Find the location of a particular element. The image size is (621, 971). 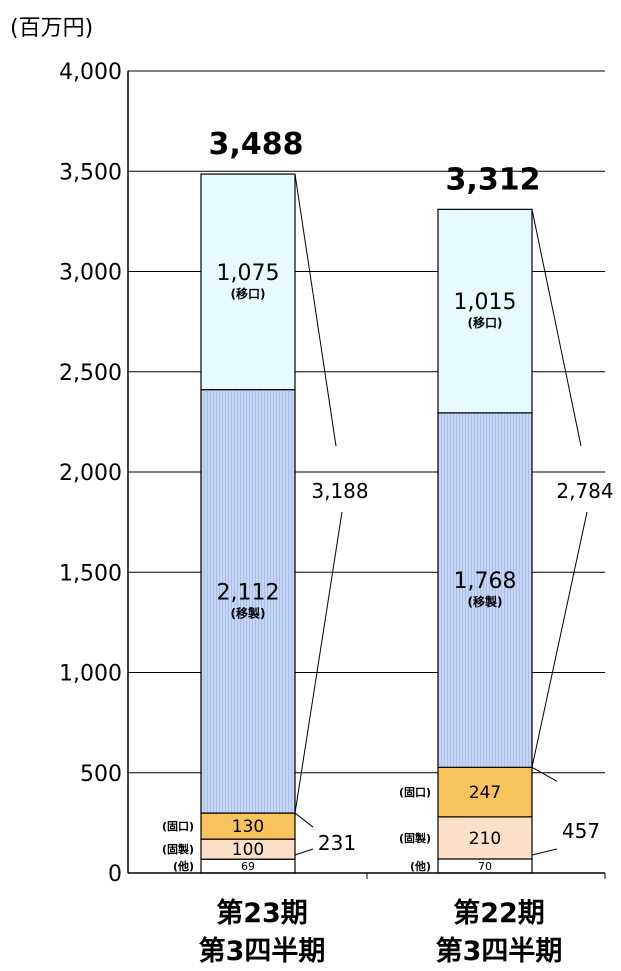

data-label: 70 is located at coordinates (485, 866).